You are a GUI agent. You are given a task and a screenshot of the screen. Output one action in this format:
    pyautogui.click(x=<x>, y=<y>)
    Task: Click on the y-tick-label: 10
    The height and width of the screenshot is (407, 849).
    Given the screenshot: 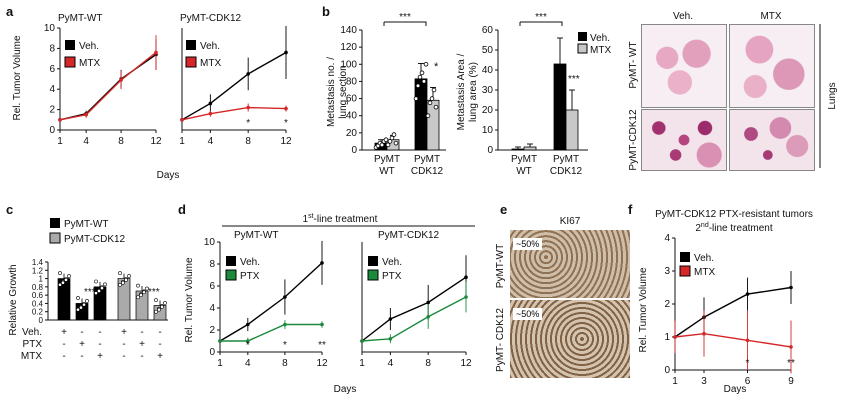 What is the action you would take?
    pyautogui.click(x=488, y=130)
    